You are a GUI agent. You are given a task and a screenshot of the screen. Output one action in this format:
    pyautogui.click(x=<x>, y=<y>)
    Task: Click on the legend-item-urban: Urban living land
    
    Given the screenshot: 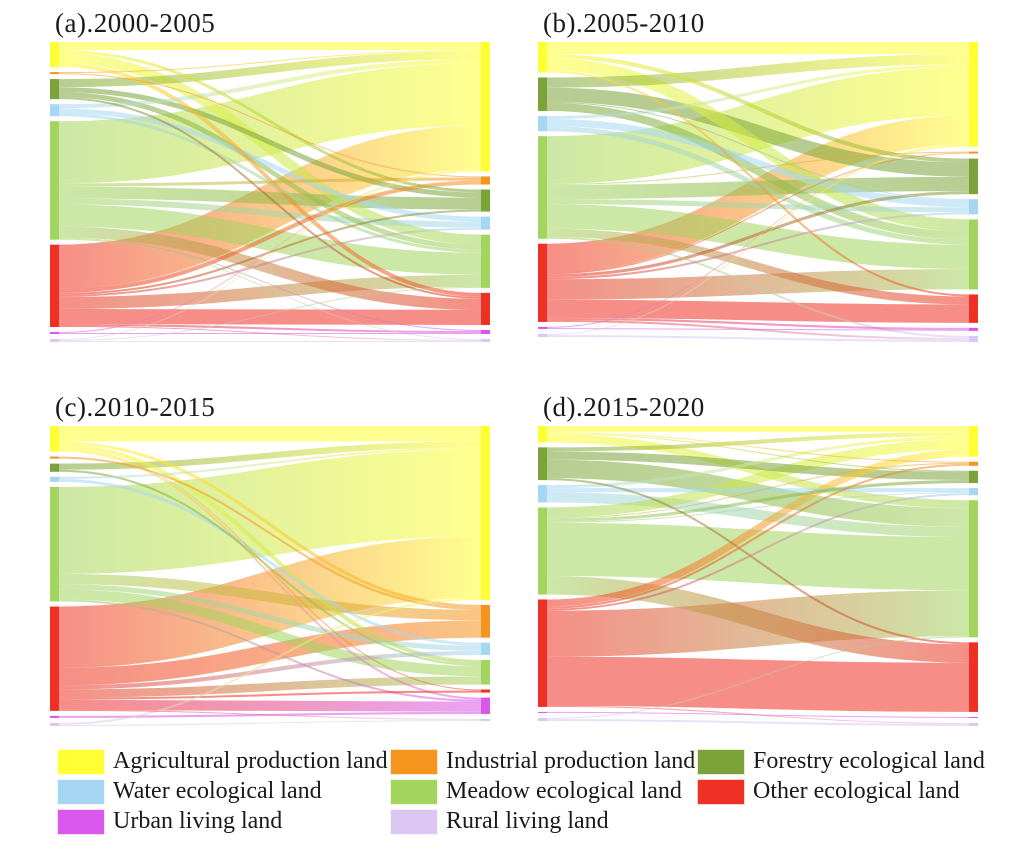 What is the action you would take?
    pyautogui.click(x=223, y=821)
    